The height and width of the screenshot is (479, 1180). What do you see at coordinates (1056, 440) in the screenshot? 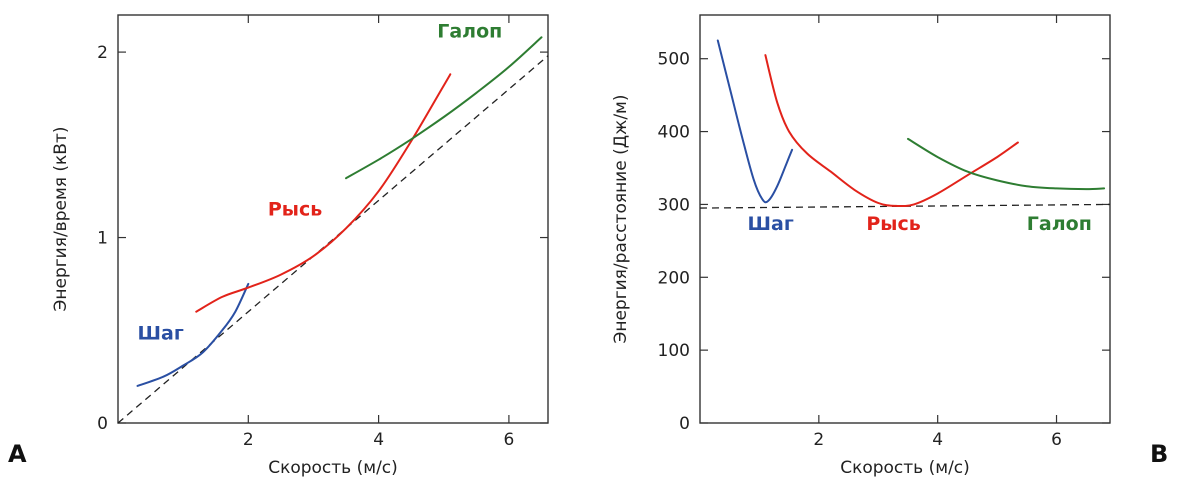
I see `x-tick-label-b-2: 6` at bounding box center [1056, 440].